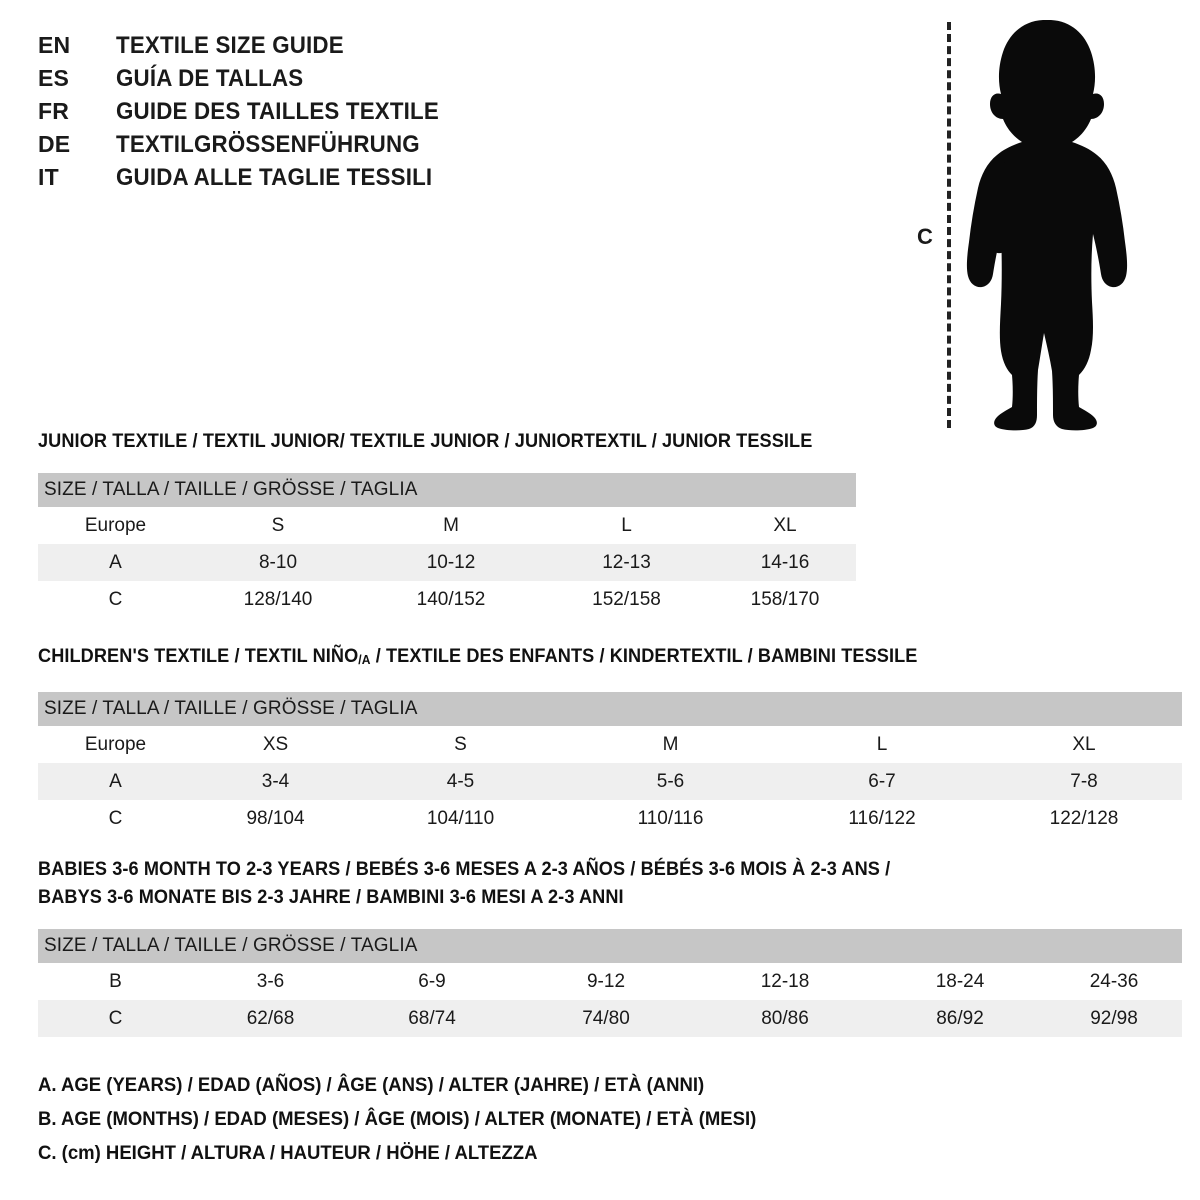 The width and height of the screenshot is (1200, 1200). Describe the element at coordinates (1084, 744) in the screenshot. I see `children-cell-europe-4: XL` at that location.